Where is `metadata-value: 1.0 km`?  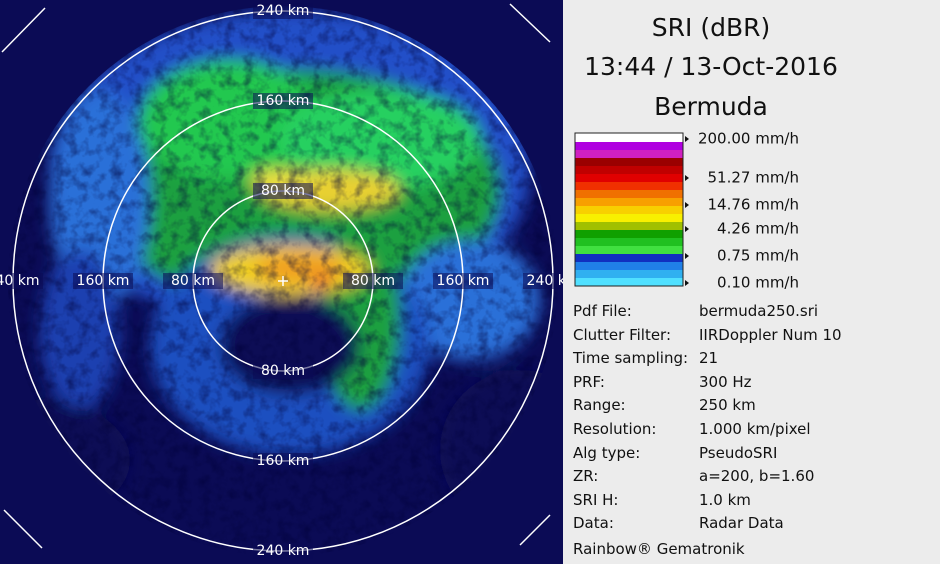 metadata-value: 1.0 km is located at coordinates (725, 499).